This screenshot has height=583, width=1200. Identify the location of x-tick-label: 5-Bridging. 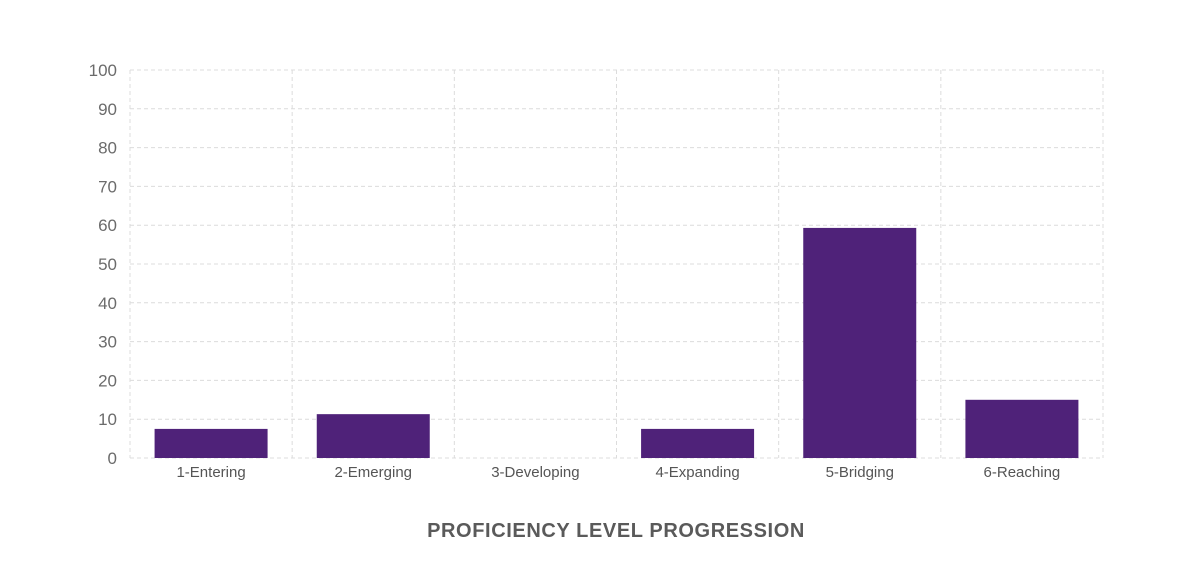
(860, 472).